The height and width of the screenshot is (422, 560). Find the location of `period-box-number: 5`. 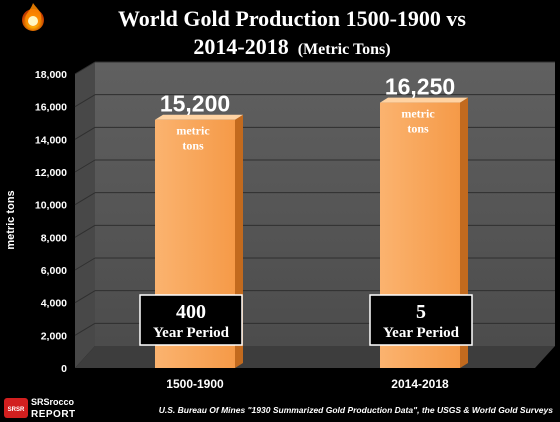

period-box-number: 5 is located at coordinates (421, 312).